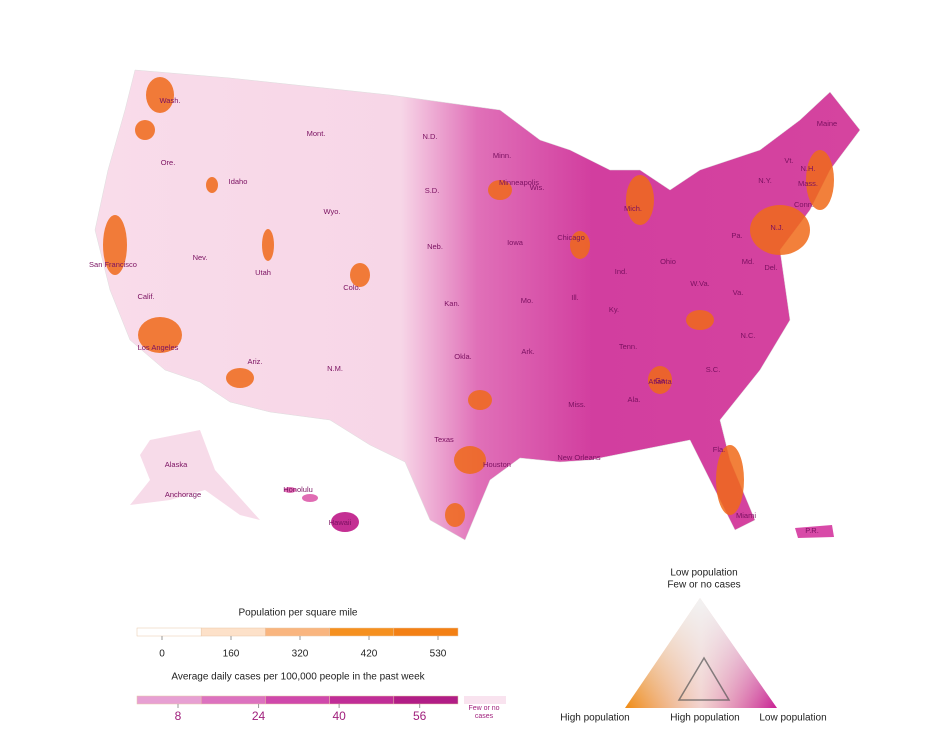 This screenshot has width=944, height=738. What do you see at coordinates (263, 272) in the screenshot?
I see `map-label: Utah` at bounding box center [263, 272].